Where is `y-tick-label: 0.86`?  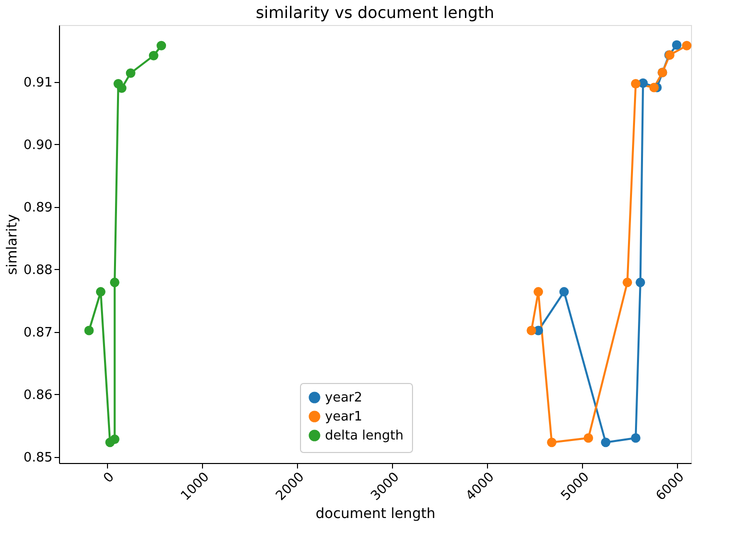
y-tick-label: 0.86 is located at coordinates (38, 395).